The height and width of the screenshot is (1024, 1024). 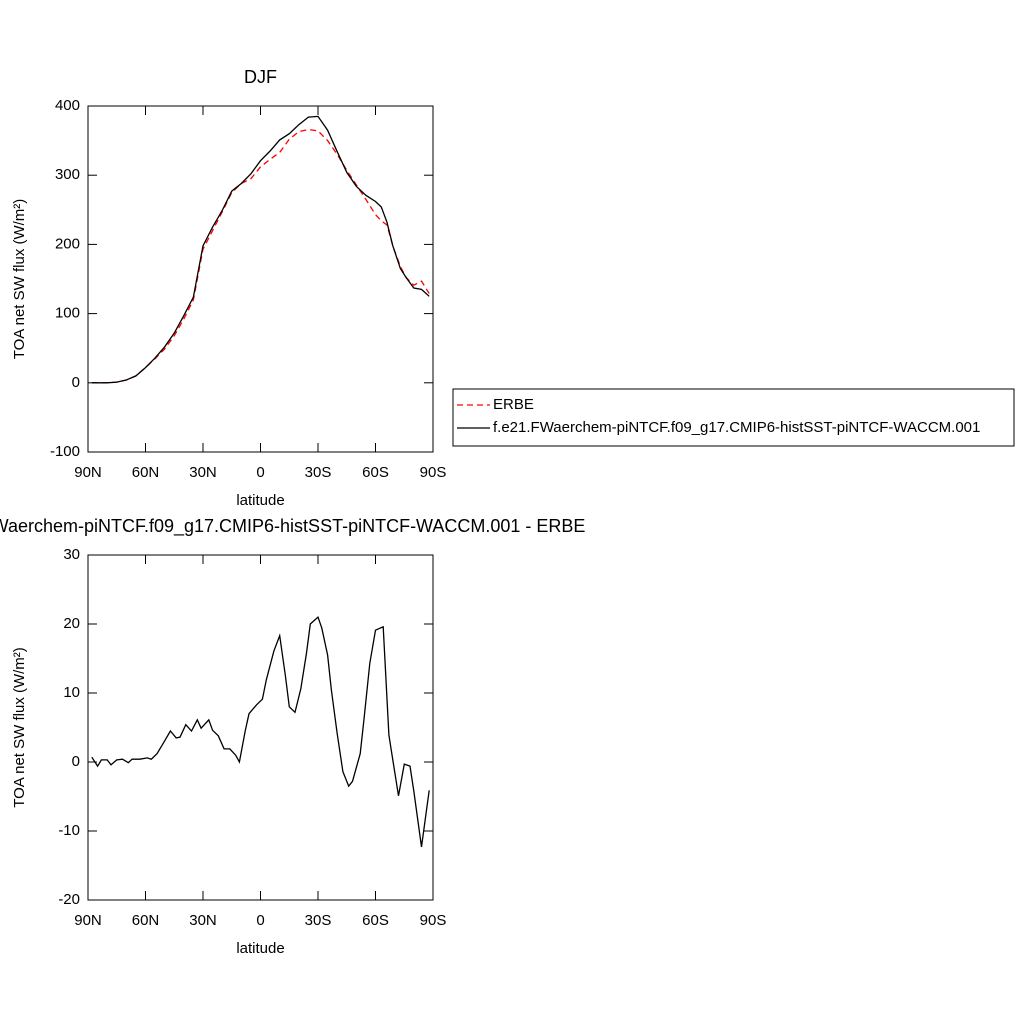 I want to click on legend-label: ERBE, so click(x=513, y=404).